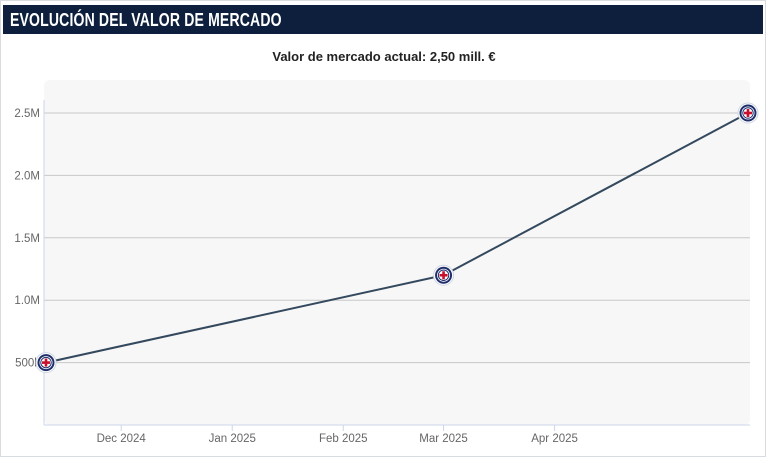 The width and height of the screenshot is (766, 457). I want to click on y-tick-label: 500k, so click(27, 364).